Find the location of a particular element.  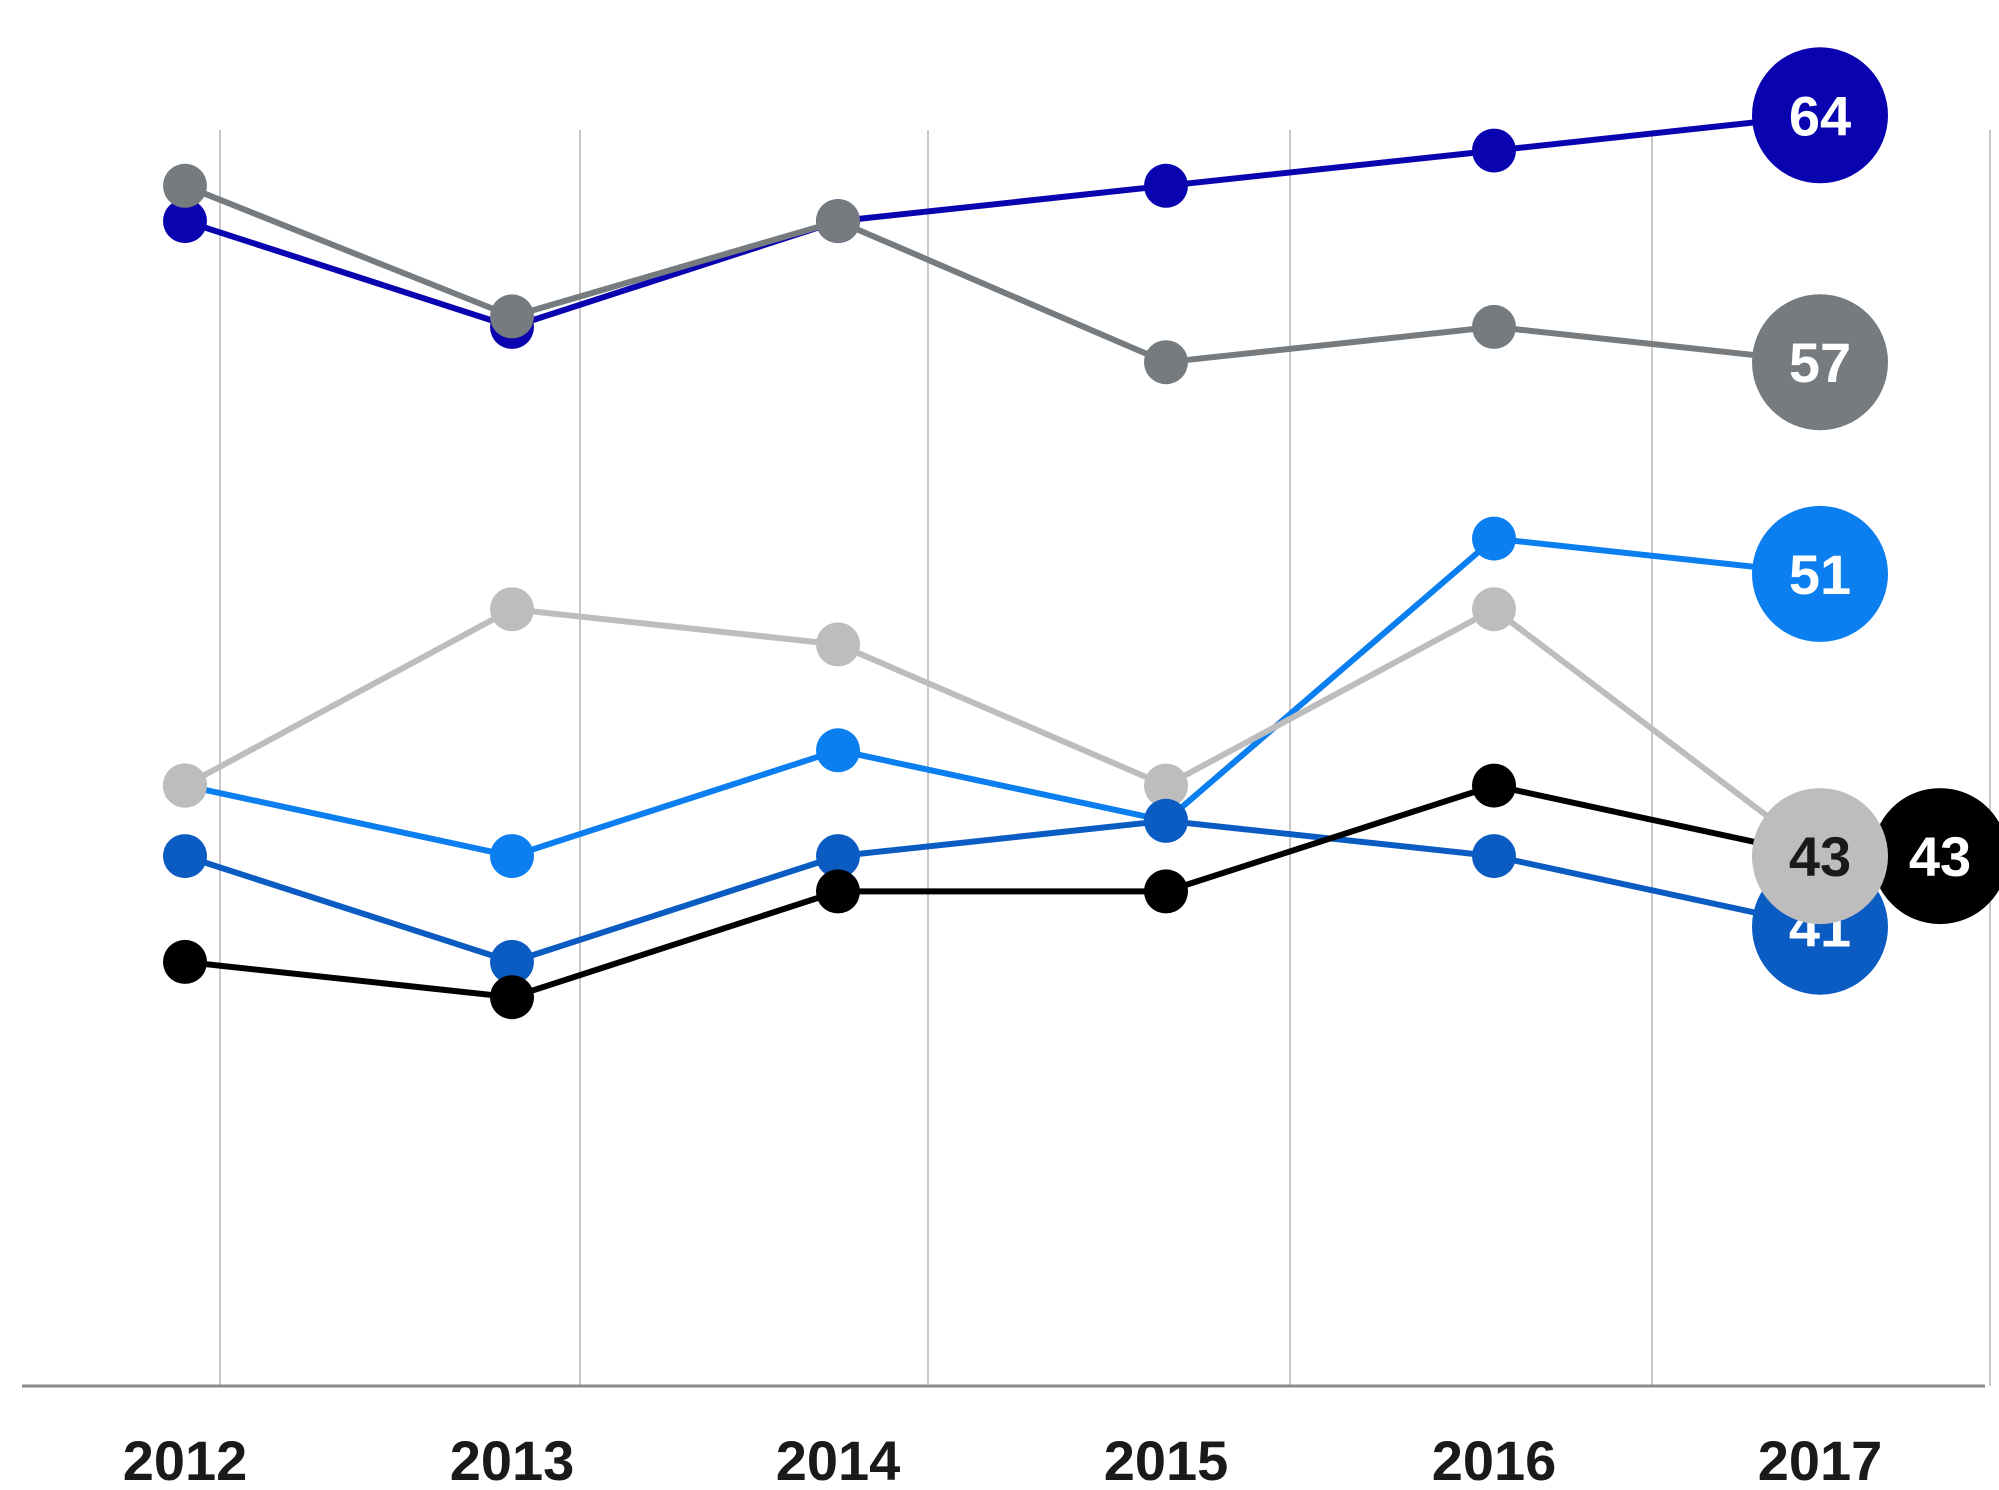

end-label-1: 57 is located at coordinates (1820, 362).